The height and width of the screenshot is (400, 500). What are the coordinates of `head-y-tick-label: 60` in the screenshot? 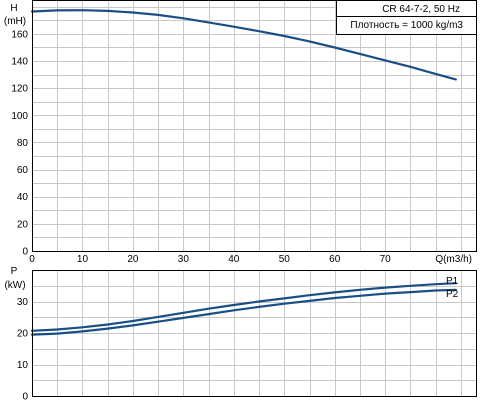 It's located at (23, 170).